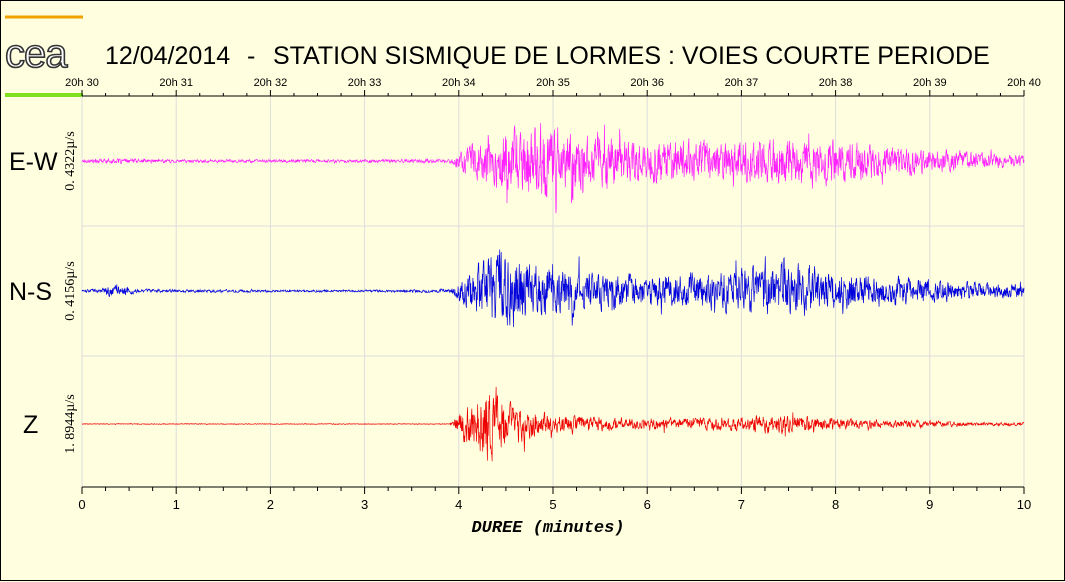 The image size is (1065, 582). What do you see at coordinates (929, 504) in the screenshot?
I see `x-tick-label: 9` at bounding box center [929, 504].